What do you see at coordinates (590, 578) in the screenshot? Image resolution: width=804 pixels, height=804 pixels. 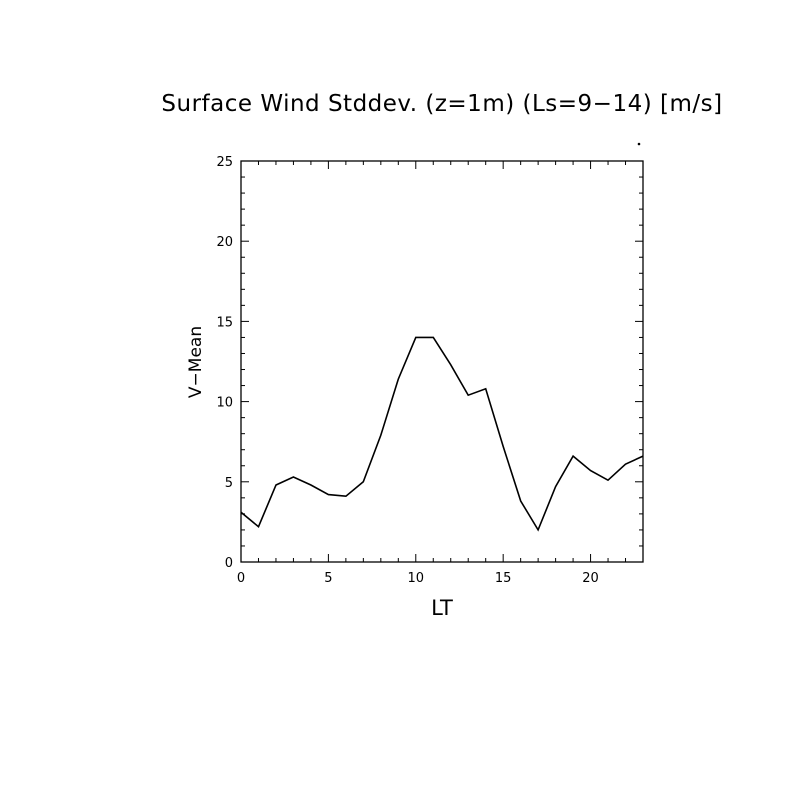 I see `x-tick-label: 20` at bounding box center [590, 578].